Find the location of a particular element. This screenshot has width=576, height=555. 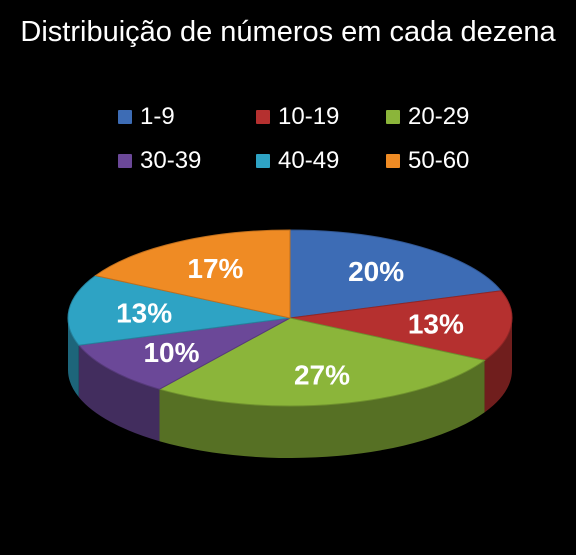

data-label-20-29: 27% is located at coordinates (322, 375).